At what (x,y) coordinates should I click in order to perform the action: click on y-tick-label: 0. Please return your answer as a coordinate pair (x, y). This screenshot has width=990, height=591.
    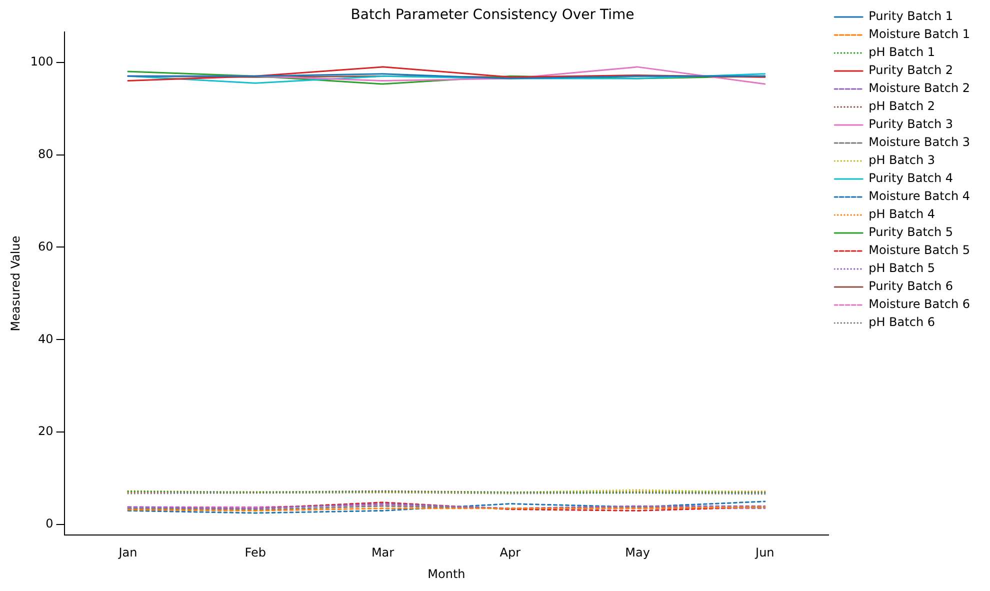
    Looking at the image, I should click on (50, 523).